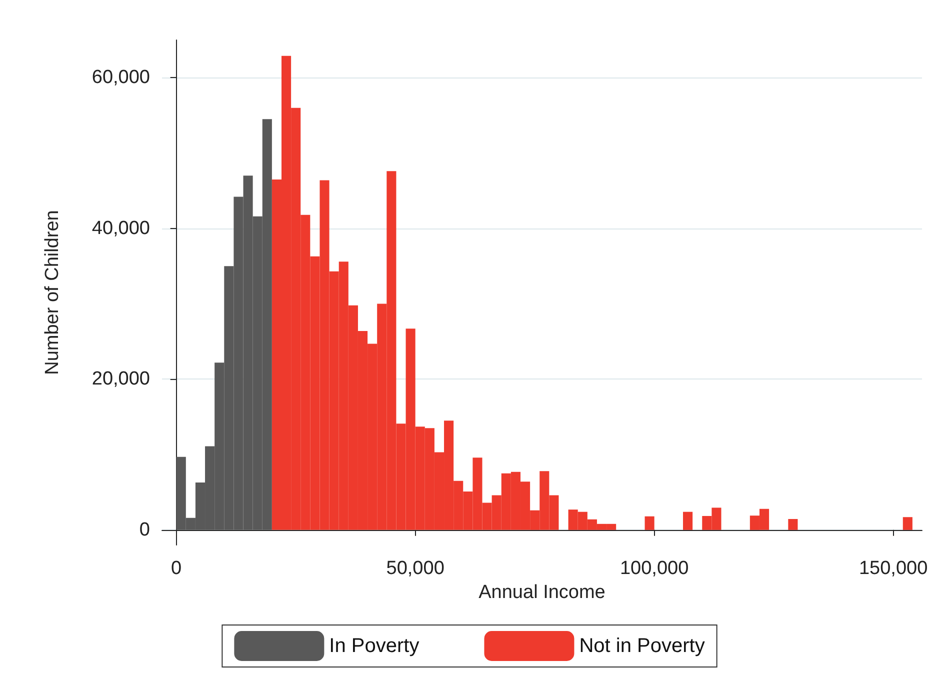 The height and width of the screenshot is (689, 939). I want to click on x-tick-label: 50,000, so click(415, 568).